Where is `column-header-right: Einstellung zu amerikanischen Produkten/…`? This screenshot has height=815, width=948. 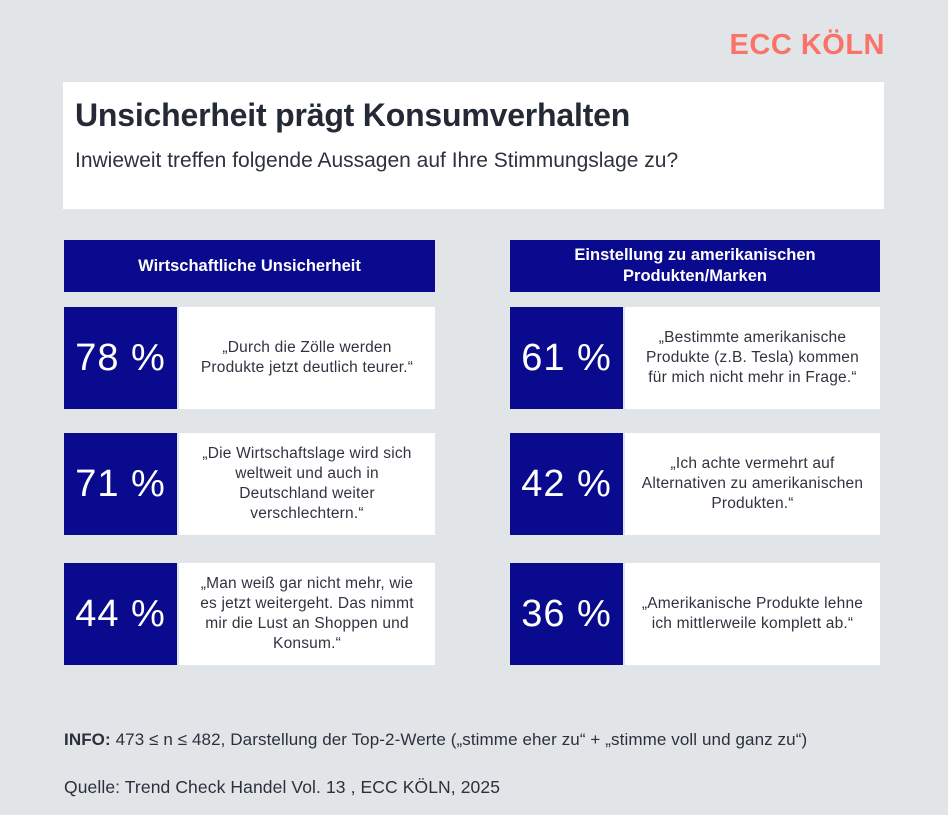 column-header-right: Einstellung zu amerikanischen Produkten/… is located at coordinates (695, 266).